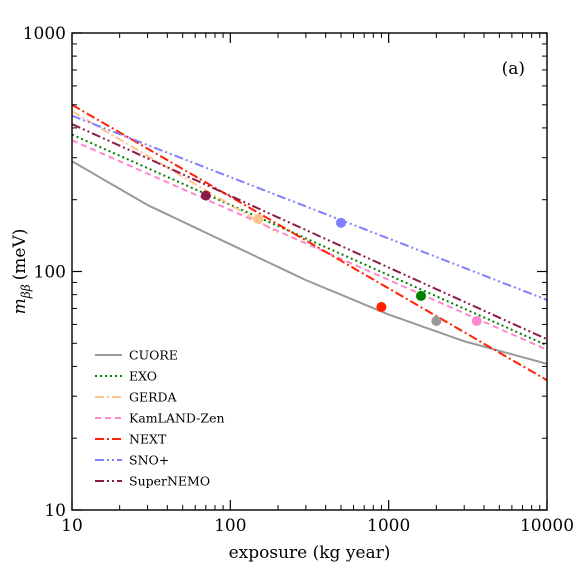 This screenshot has height=581, width=581. Describe the element at coordinates (169, 481) in the screenshot. I see `legend-label-supernemo: SuperNEMO` at that location.